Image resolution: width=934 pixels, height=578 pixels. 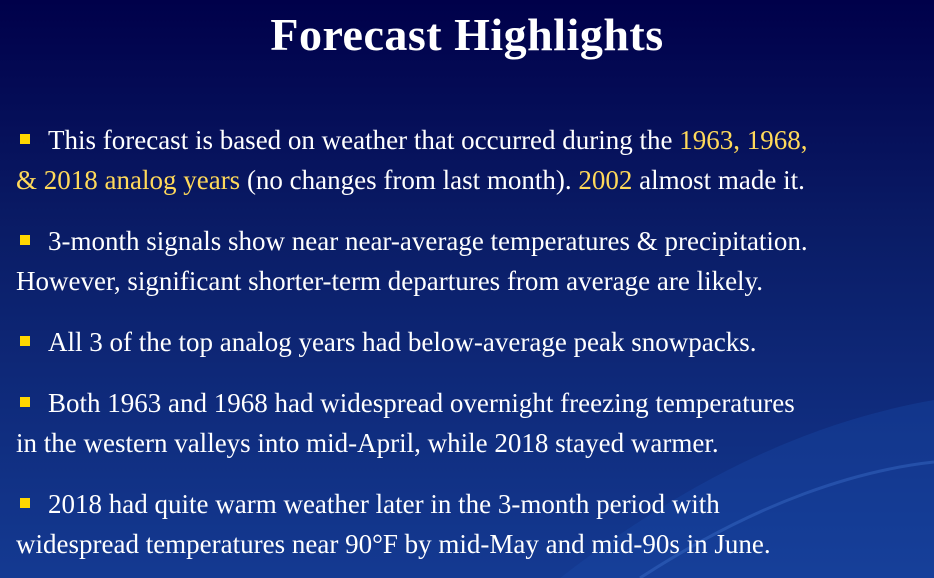 I want to click on slide-title: Forecast Highlights, so click(x=467, y=34).